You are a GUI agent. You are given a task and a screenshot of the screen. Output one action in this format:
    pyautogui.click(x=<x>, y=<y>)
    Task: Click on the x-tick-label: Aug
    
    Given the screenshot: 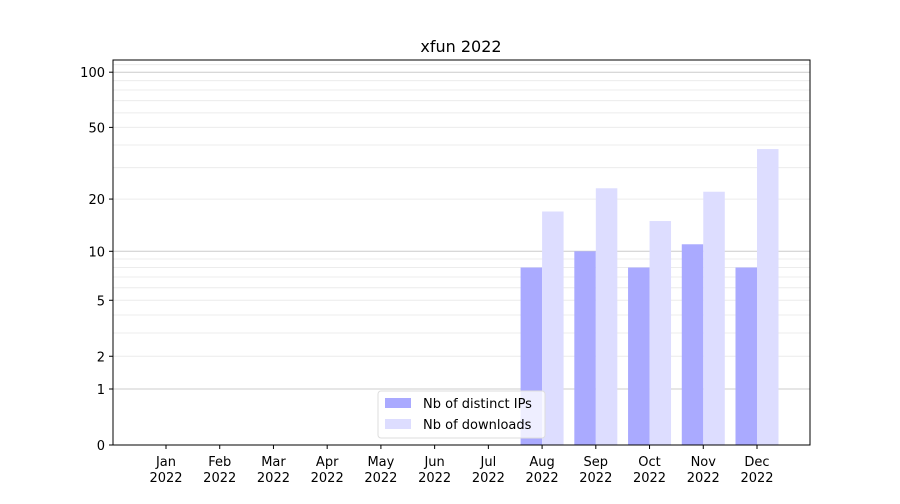 What is the action you would take?
    pyautogui.click(x=541, y=462)
    